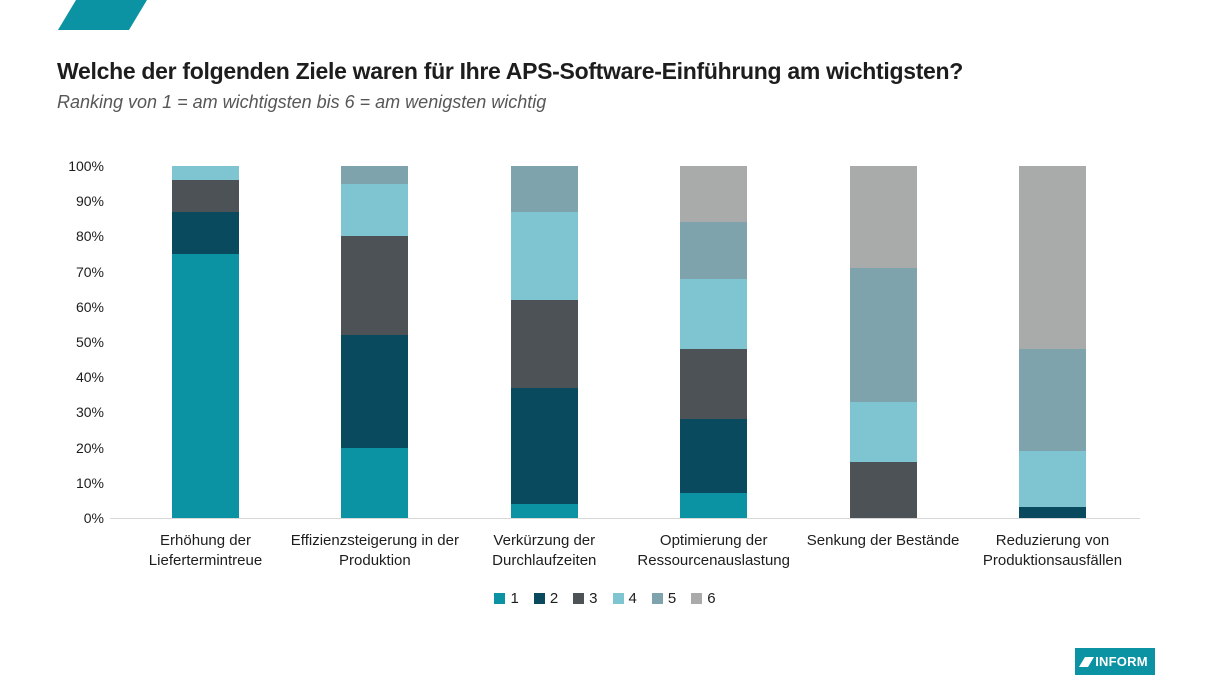  Describe the element at coordinates (89, 236) in the screenshot. I see `y-axis-tick-label: 80%` at that location.